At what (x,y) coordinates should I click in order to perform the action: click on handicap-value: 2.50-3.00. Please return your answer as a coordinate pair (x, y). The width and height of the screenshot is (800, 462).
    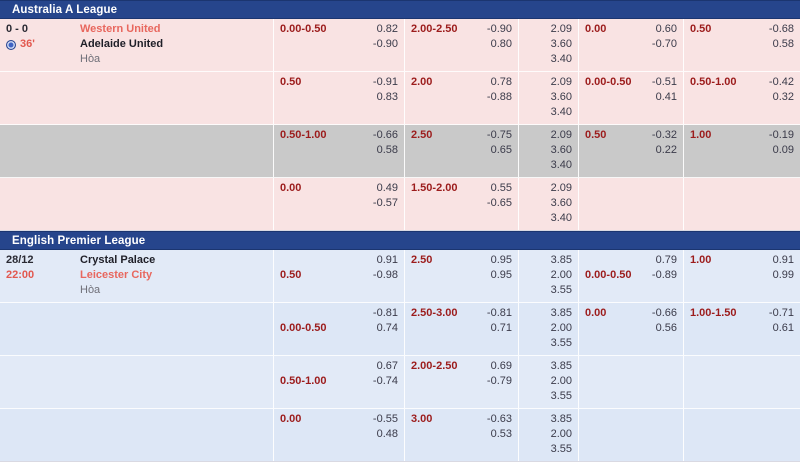
    Looking at the image, I should click on (434, 313).